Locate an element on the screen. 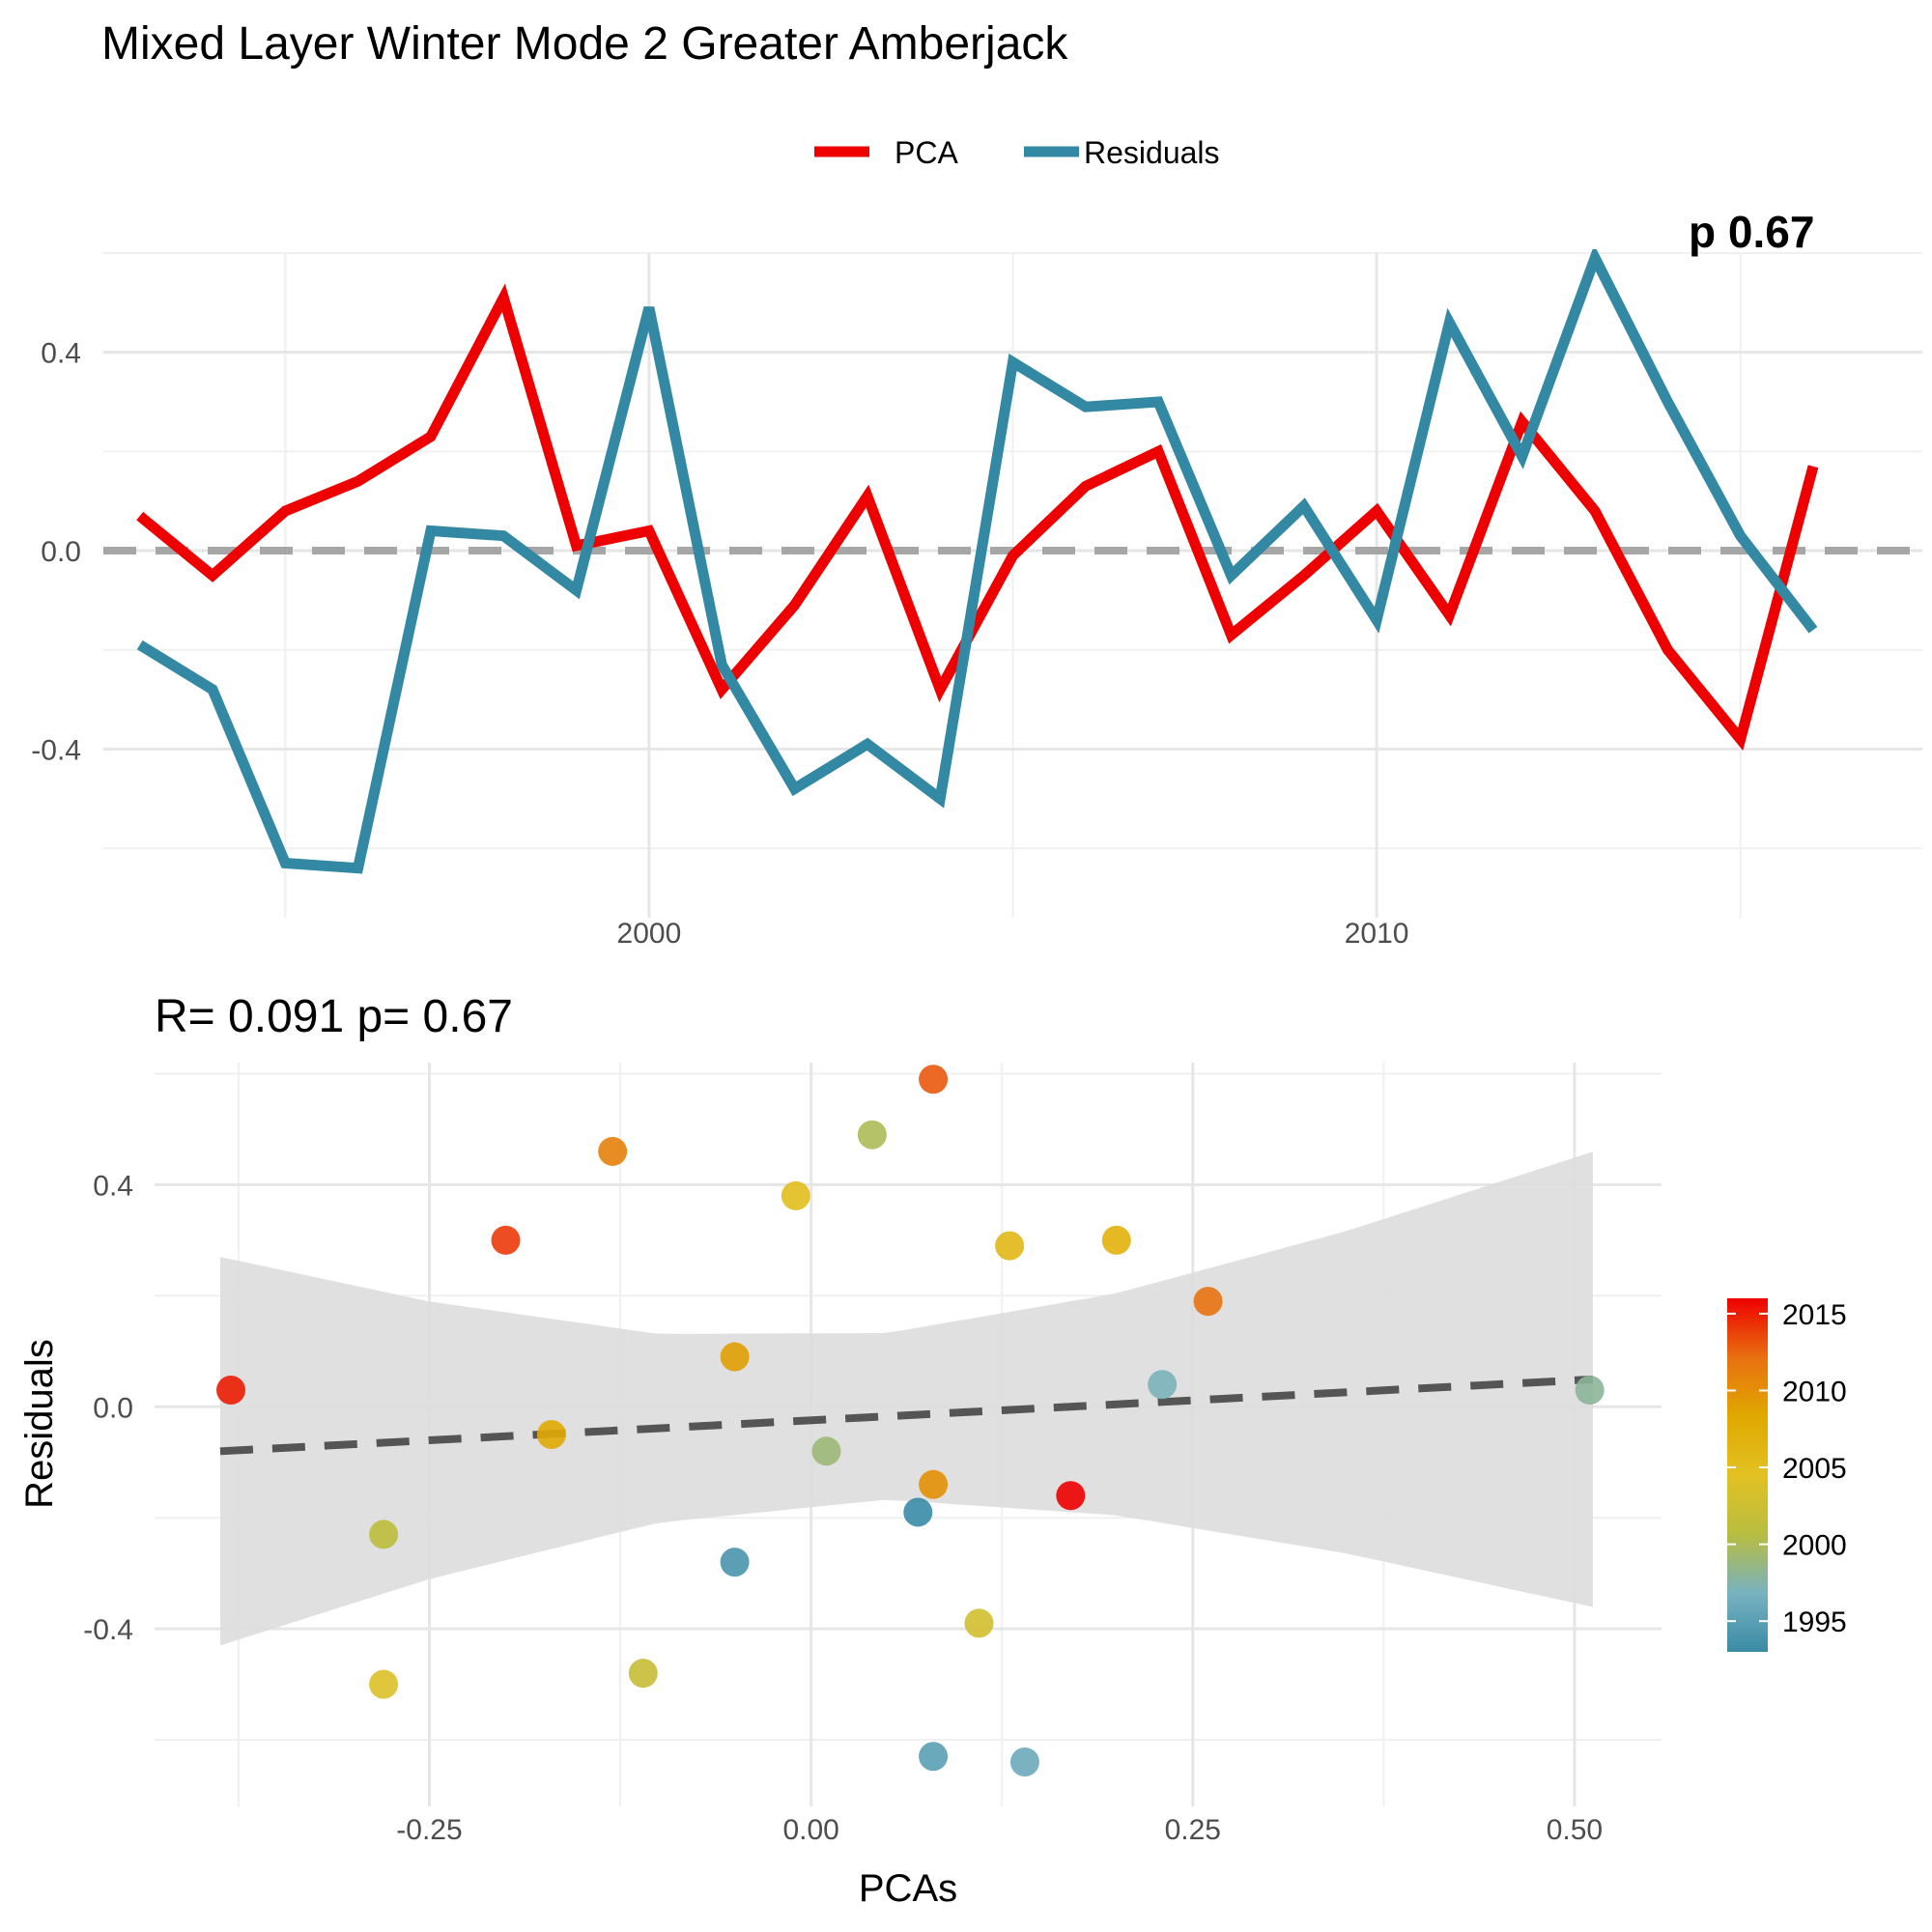 The height and width of the screenshot is (1932, 1932). time-series-legend: PCA Residuals is located at coordinates (1017, 152).